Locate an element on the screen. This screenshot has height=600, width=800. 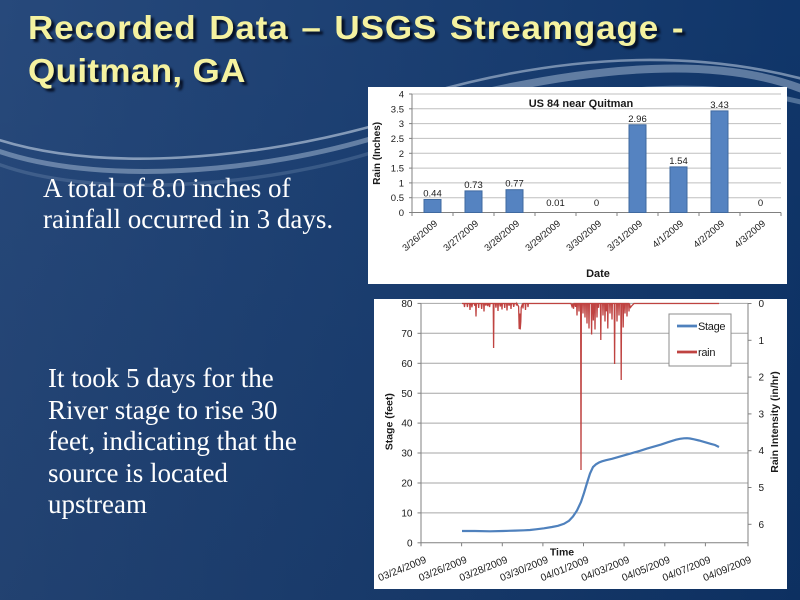
svg-text: 70 is located at coordinates (407, 334).